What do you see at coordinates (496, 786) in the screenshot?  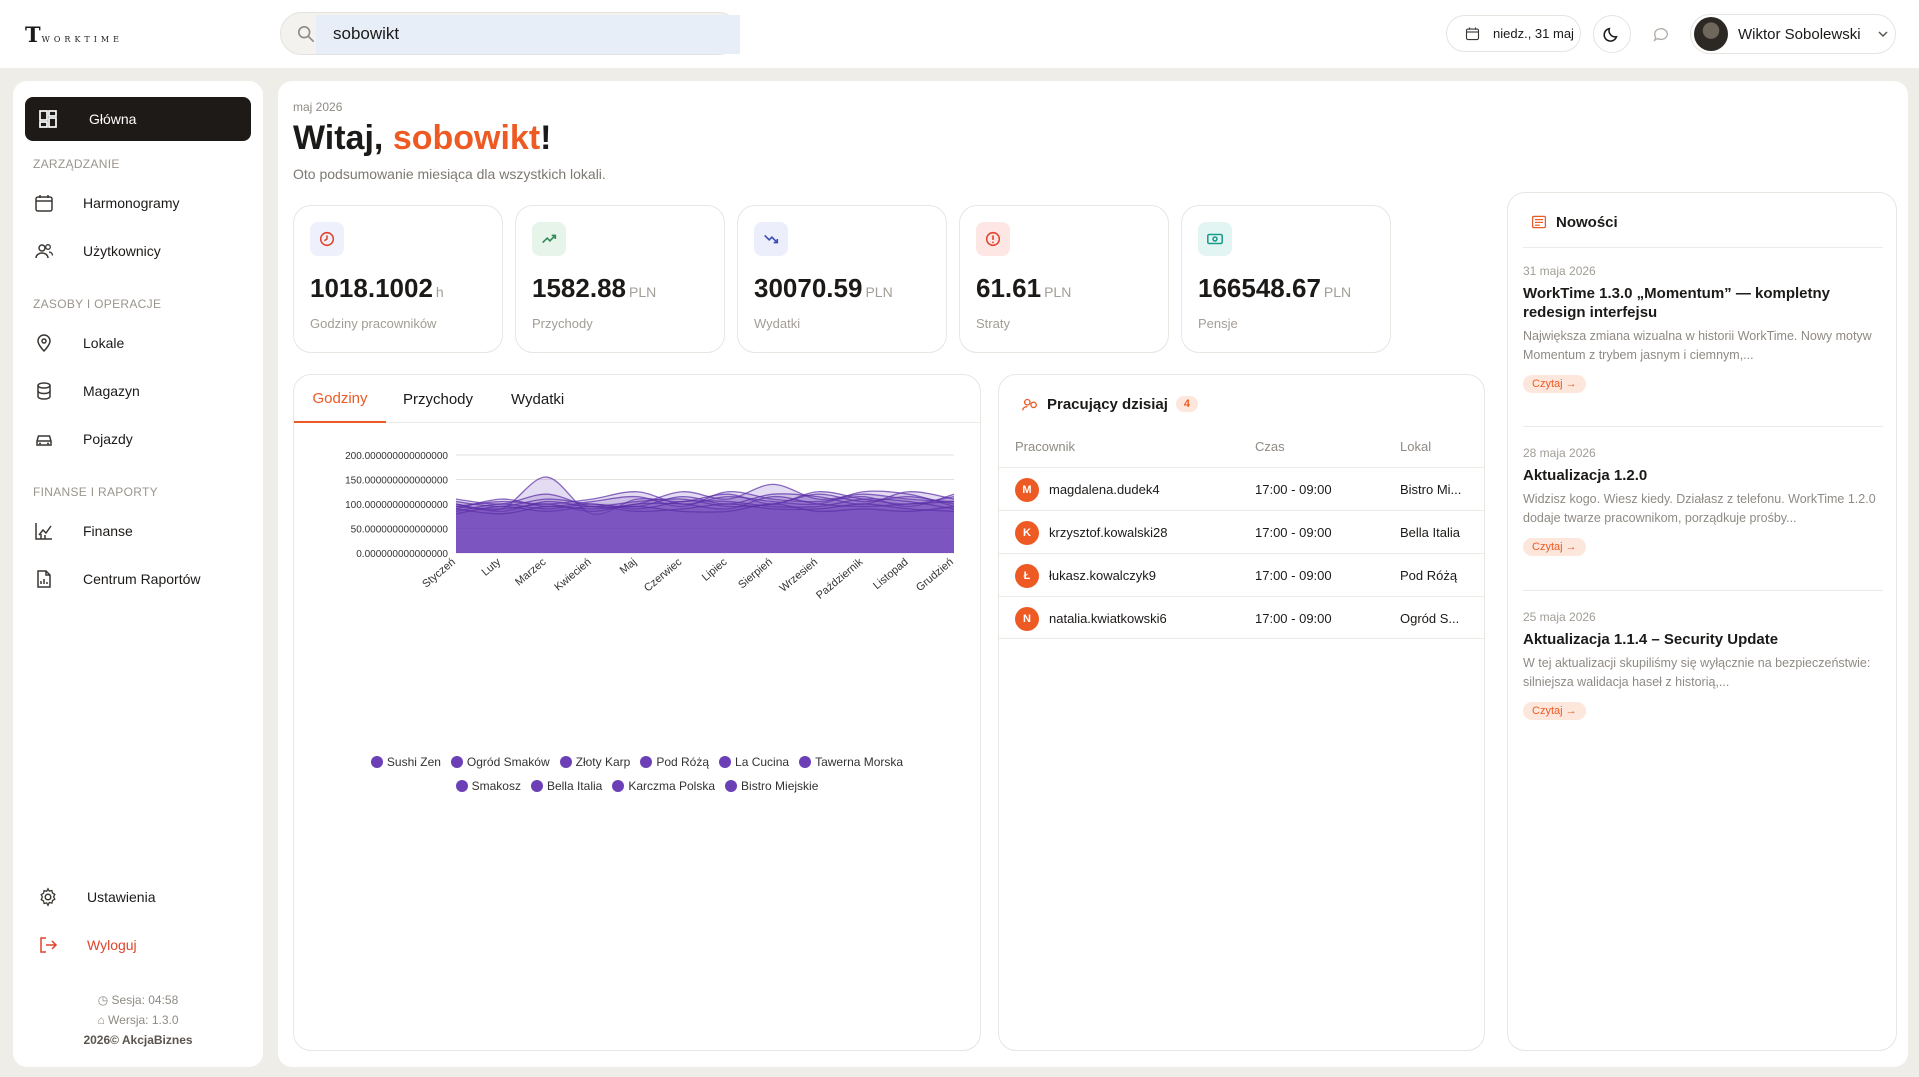 I see `legend-label: Smakosz` at bounding box center [496, 786].